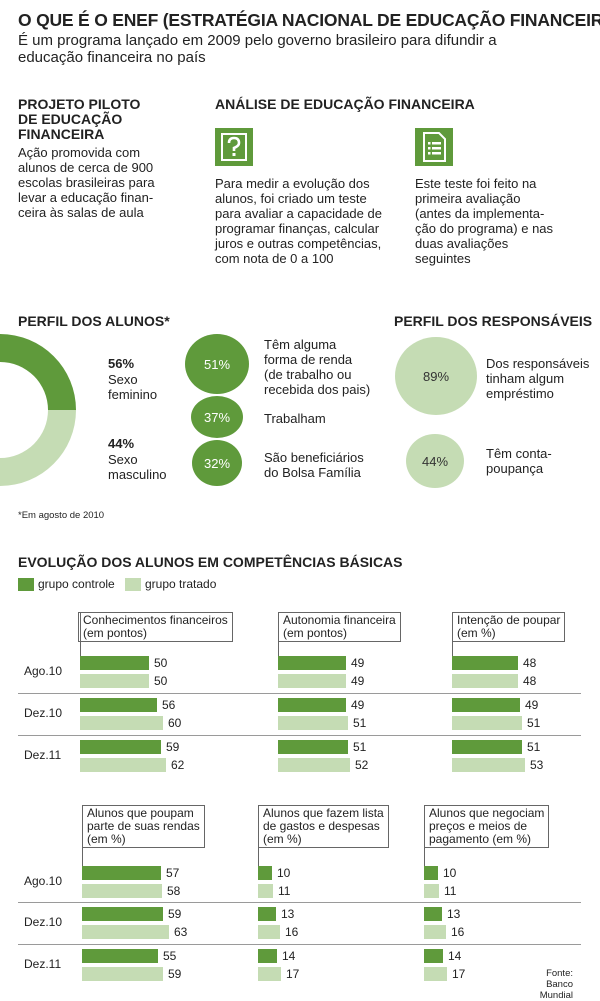 The width and height of the screenshot is (600, 1001). What do you see at coordinates (133, 584) in the screenshot?
I see `legend-treated-swatch` at bounding box center [133, 584].